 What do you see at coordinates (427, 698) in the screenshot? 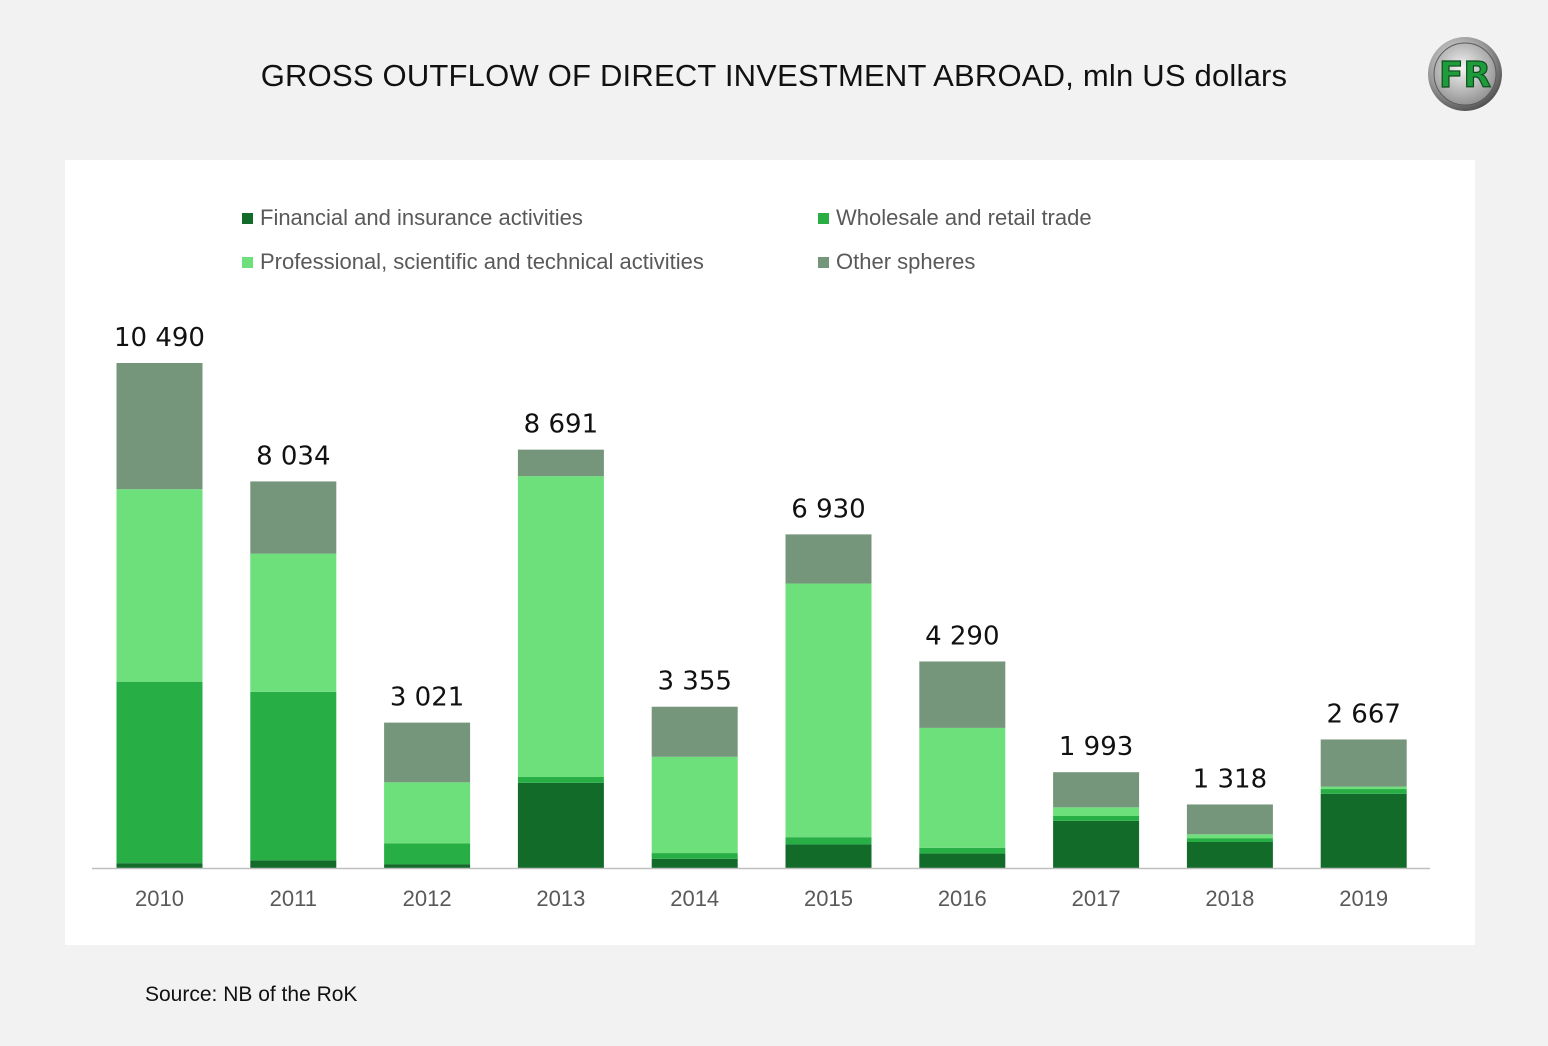
I see `total-label-2012: 3 021` at bounding box center [427, 698].